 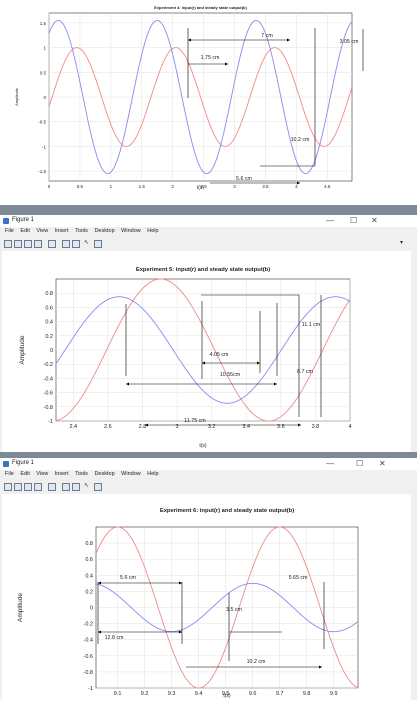 I want to click on y-tick-label: 0.5, so click(x=43, y=72).